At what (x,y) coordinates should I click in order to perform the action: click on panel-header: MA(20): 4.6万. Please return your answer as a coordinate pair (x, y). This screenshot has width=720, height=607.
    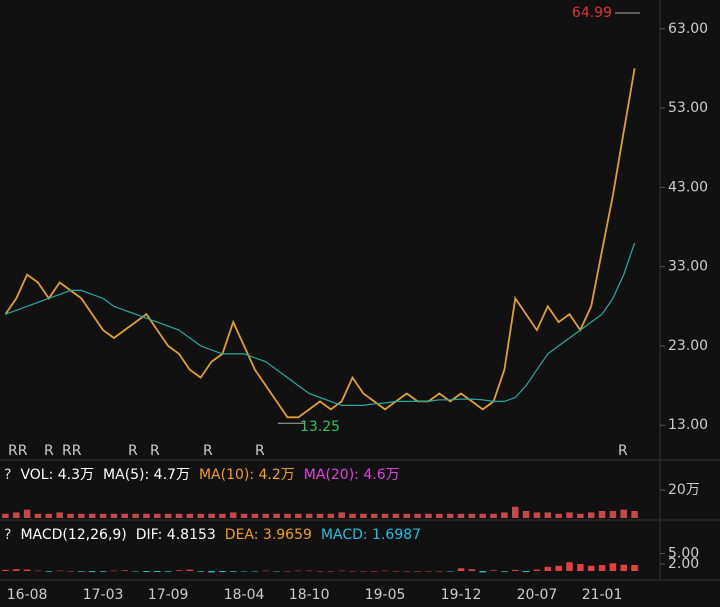
    Looking at the image, I should click on (352, 475).